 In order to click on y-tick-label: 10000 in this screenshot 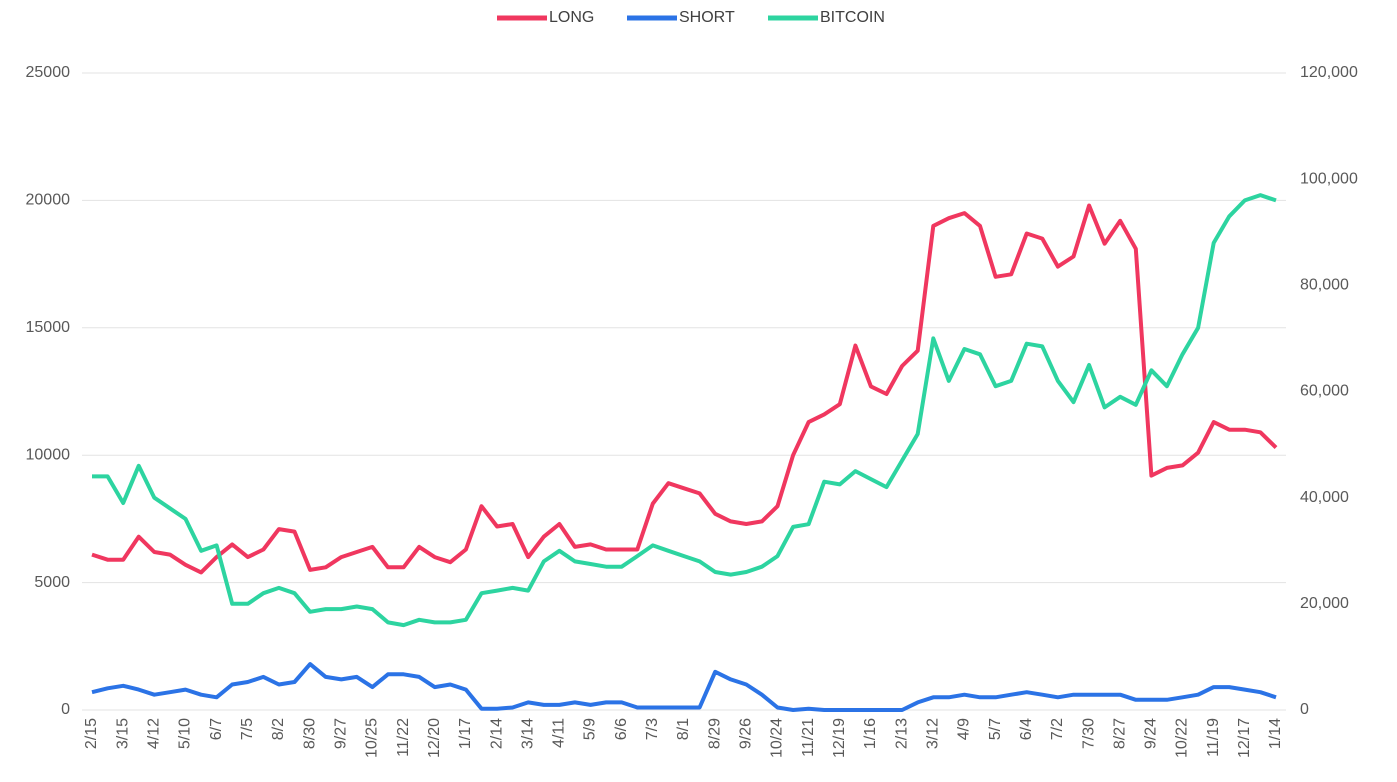, I will do `click(48, 454)`.